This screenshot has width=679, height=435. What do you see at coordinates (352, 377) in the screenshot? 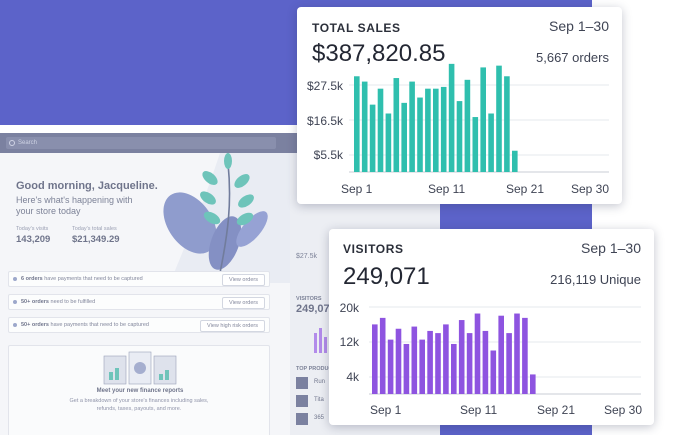
I see `y-tick-label: 4k` at bounding box center [352, 377].